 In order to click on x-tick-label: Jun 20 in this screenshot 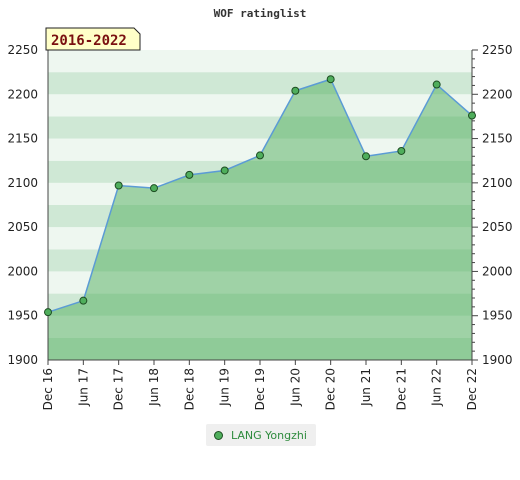, I will do `click(295, 387)`.